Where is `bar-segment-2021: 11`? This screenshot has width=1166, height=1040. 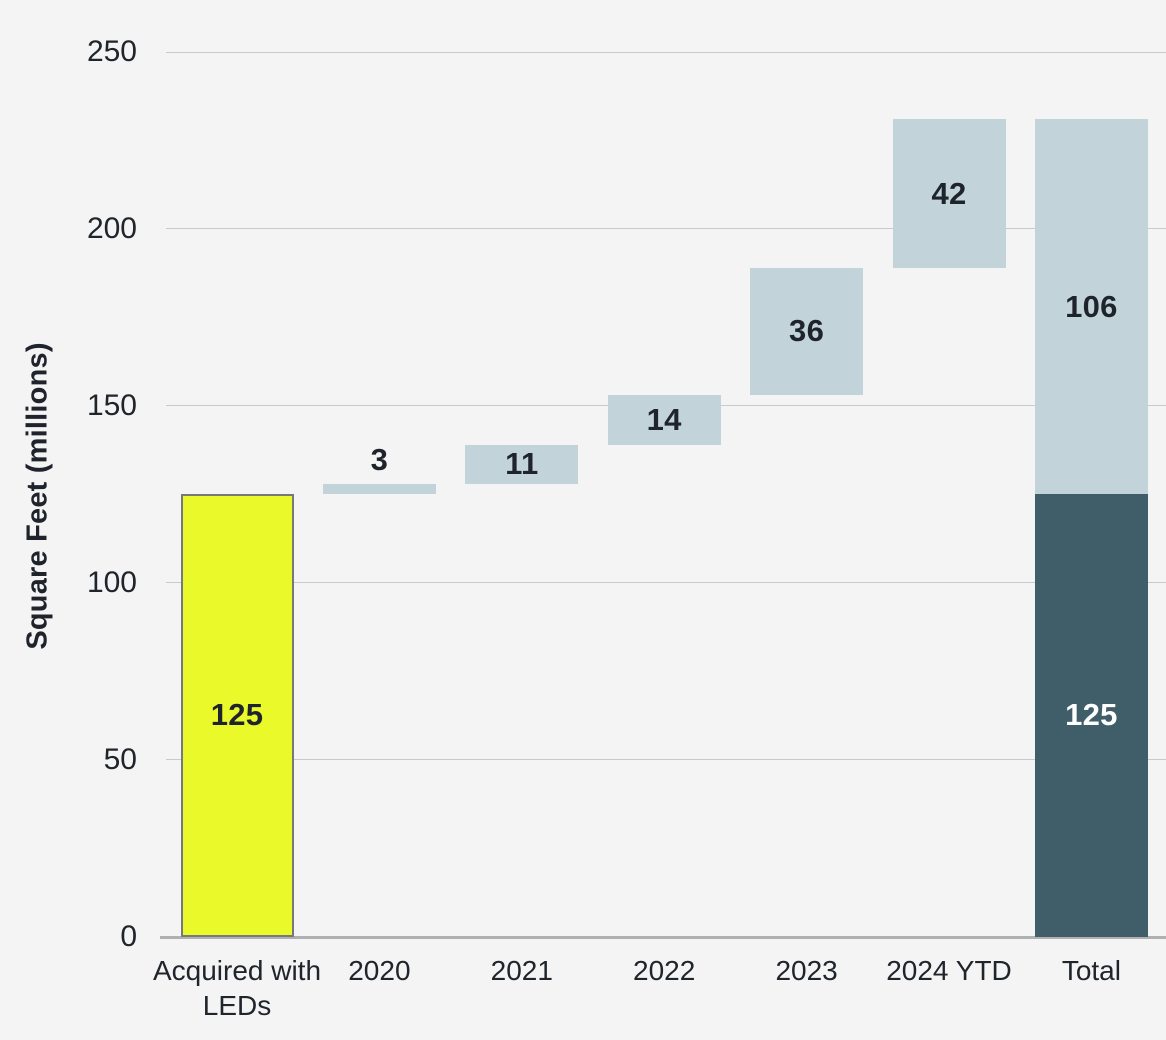 bar-segment-2021: 11 is located at coordinates (522, 464).